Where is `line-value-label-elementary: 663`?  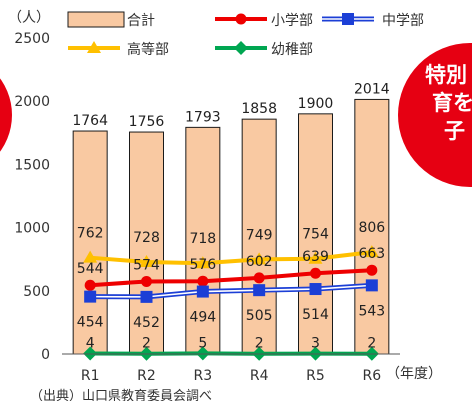 line-value-label-elementary: 663 is located at coordinates (371, 254).